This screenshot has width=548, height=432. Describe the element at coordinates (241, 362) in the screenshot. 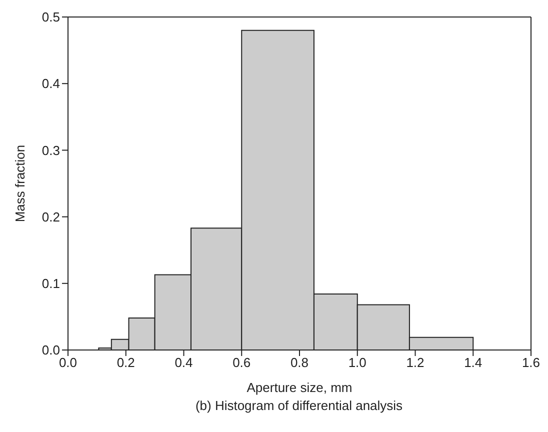

I see `x-tick-label: 0.6` at that location.